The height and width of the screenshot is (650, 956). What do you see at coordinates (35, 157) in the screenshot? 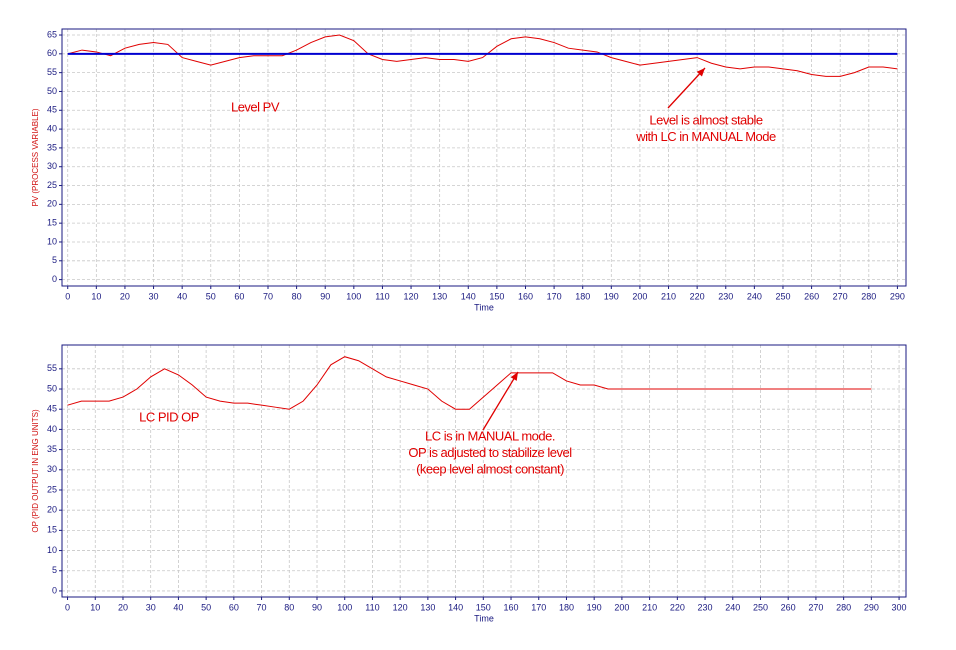
I see `y-axis-label: PV (PROCESS VARIABLE)` at bounding box center [35, 157].